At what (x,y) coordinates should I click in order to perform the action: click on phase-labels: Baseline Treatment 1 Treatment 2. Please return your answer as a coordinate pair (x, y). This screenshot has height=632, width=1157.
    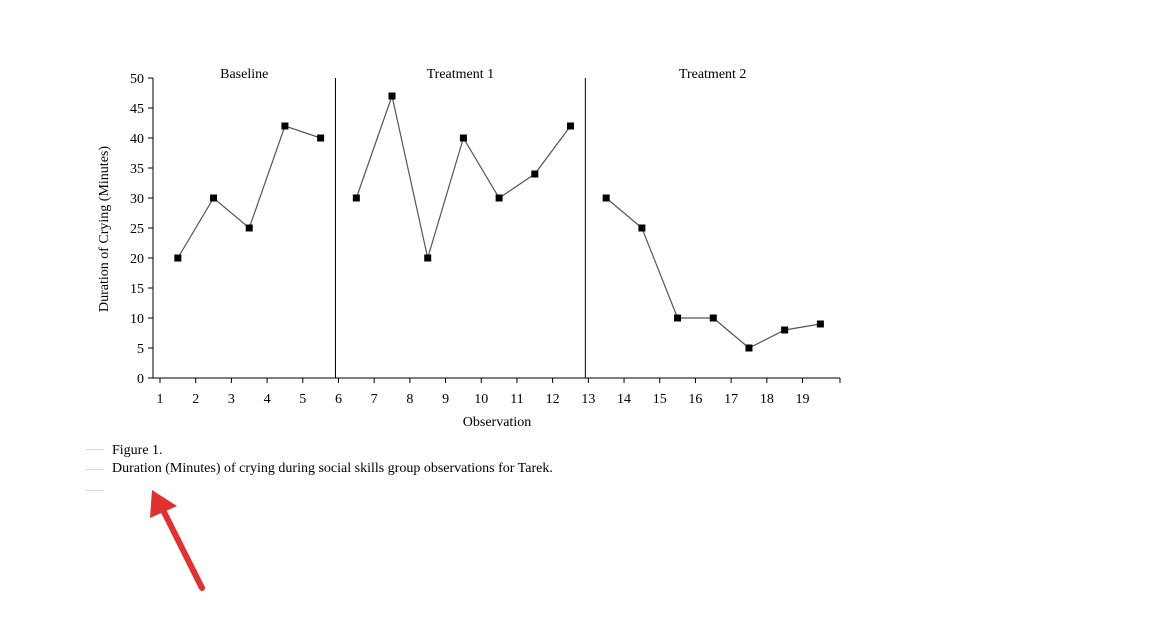
    Looking at the image, I should click on (483, 74).